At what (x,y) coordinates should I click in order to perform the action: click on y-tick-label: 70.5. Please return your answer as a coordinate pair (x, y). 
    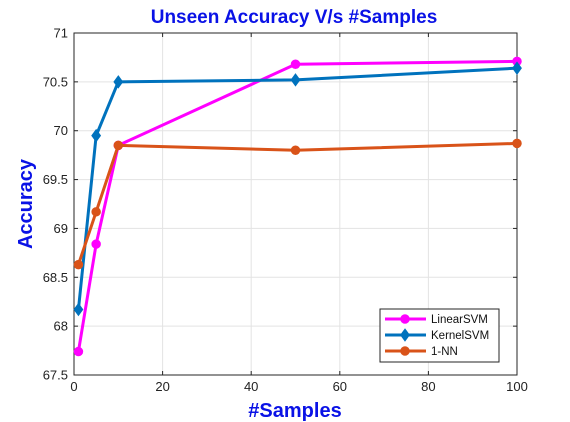
    Looking at the image, I should click on (55, 81).